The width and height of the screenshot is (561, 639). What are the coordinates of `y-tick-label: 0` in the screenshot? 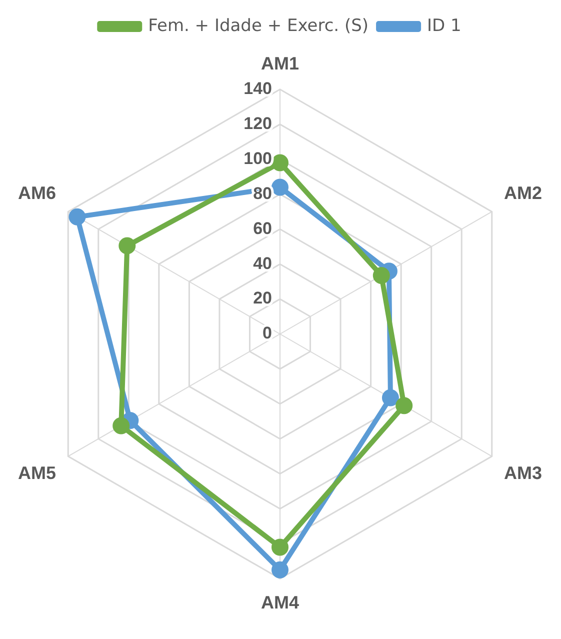 It's located at (267, 333).